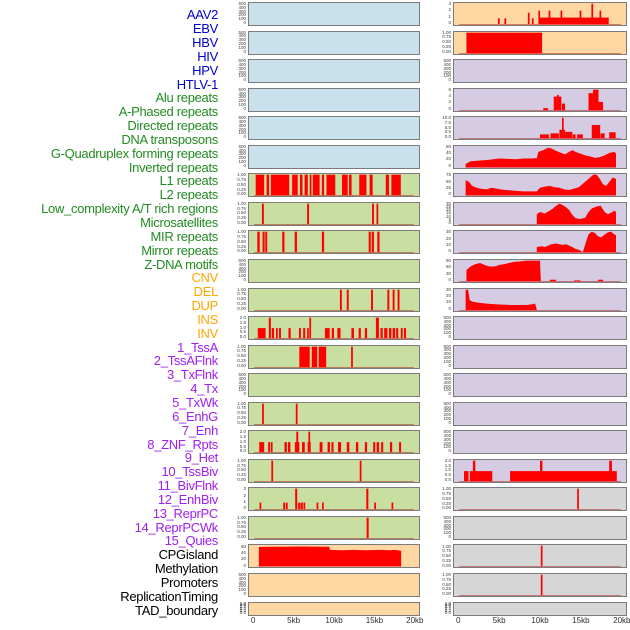  What do you see at coordinates (169, 139) in the screenshot?
I see `track-label-dna-transposons: DNA transposons` at bounding box center [169, 139].